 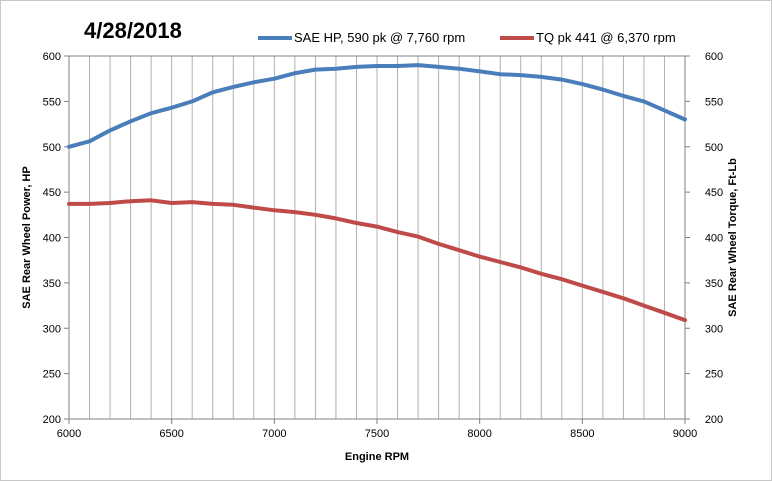 I want to click on y-left-tick-label: 350, so click(x=52, y=284).